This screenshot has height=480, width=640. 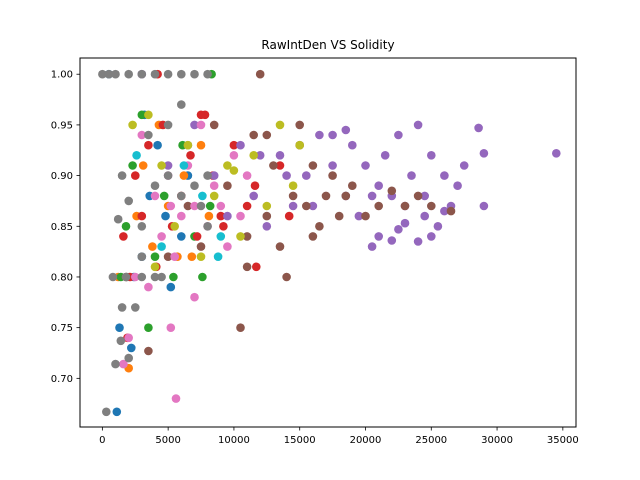 What do you see at coordinates (167, 440) in the screenshot?
I see `x-tick-label: 5000` at bounding box center [167, 440].